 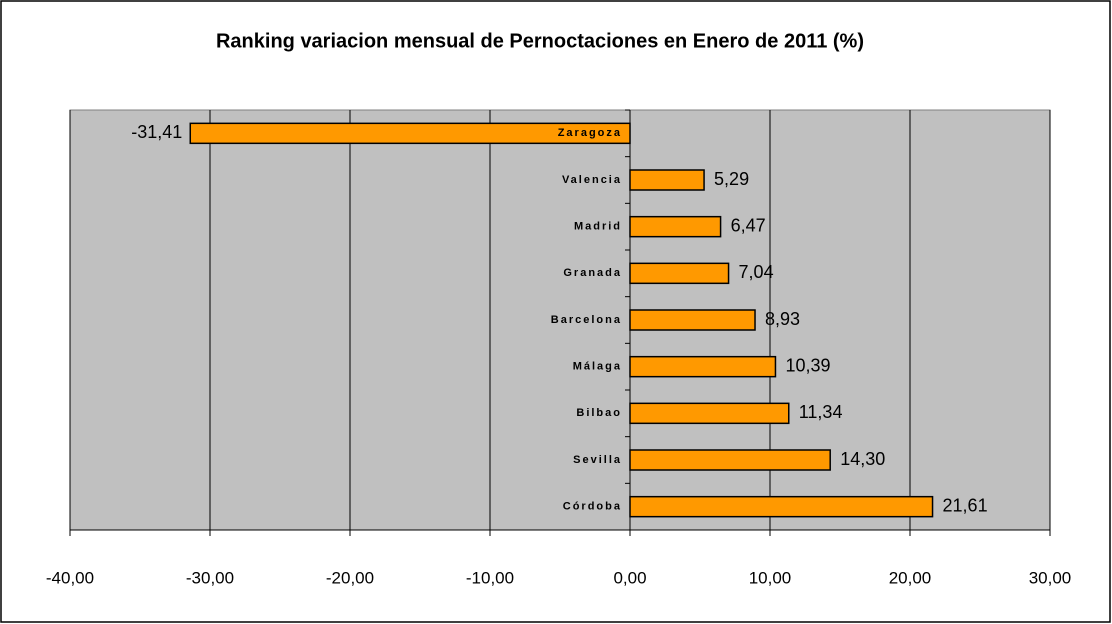 What do you see at coordinates (965, 505) in the screenshot?
I see `value-label: 21,61` at bounding box center [965, 505].